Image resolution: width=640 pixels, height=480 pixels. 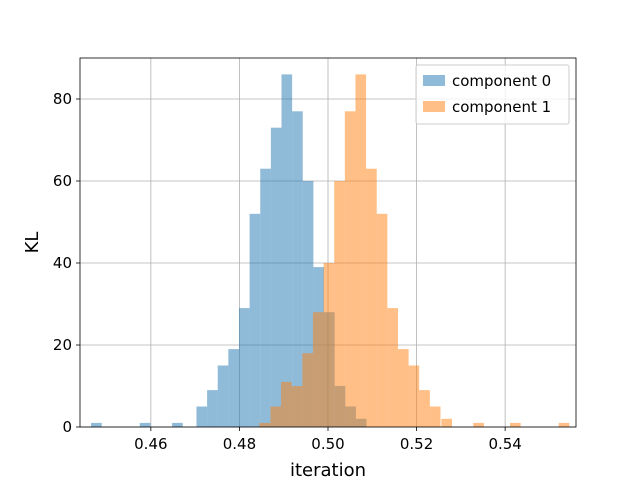 I want to click on x-axis-label: iteration, so click(x=328, y=470).